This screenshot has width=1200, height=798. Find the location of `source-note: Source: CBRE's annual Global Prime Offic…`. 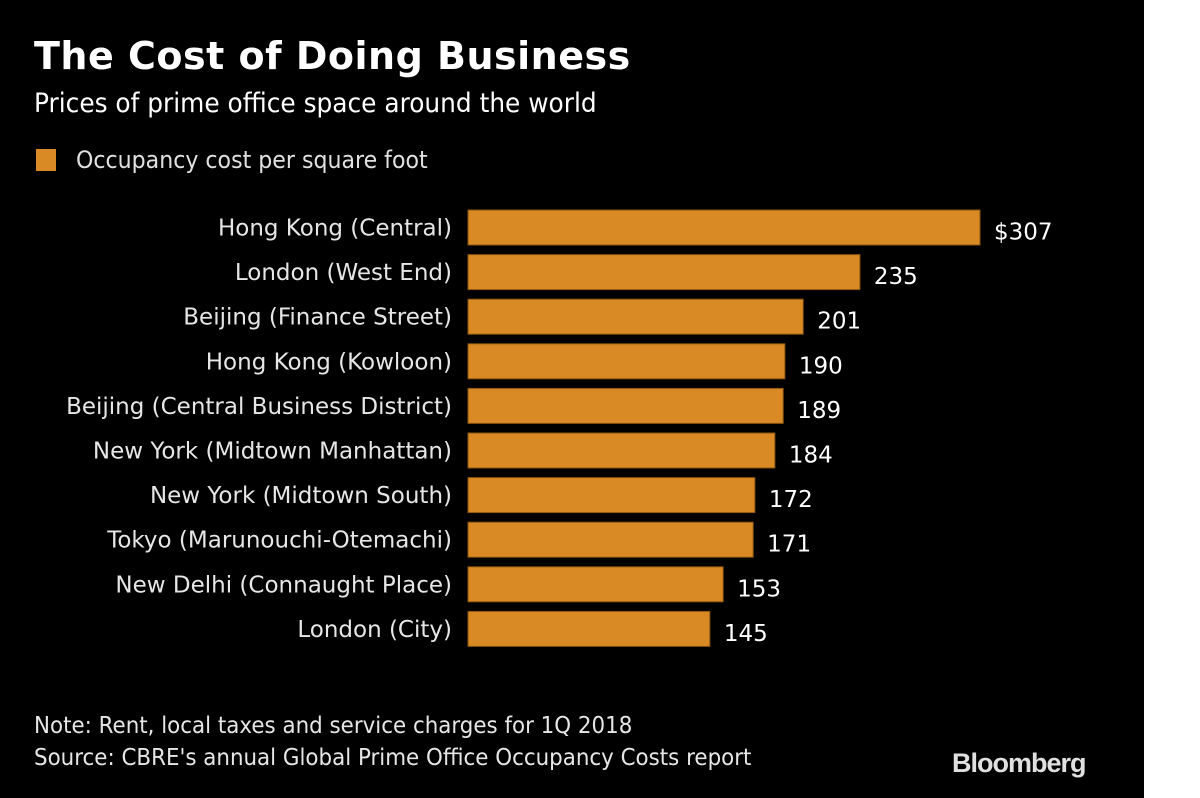

source-note: Source: CBRE's annual Global Prime Offic… is located at coordinates (393, 758).